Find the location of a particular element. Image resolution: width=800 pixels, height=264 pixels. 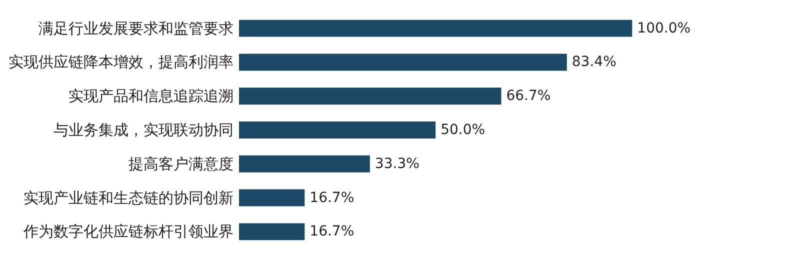

data-label: 83.4% is located at coordinates (594, 62).